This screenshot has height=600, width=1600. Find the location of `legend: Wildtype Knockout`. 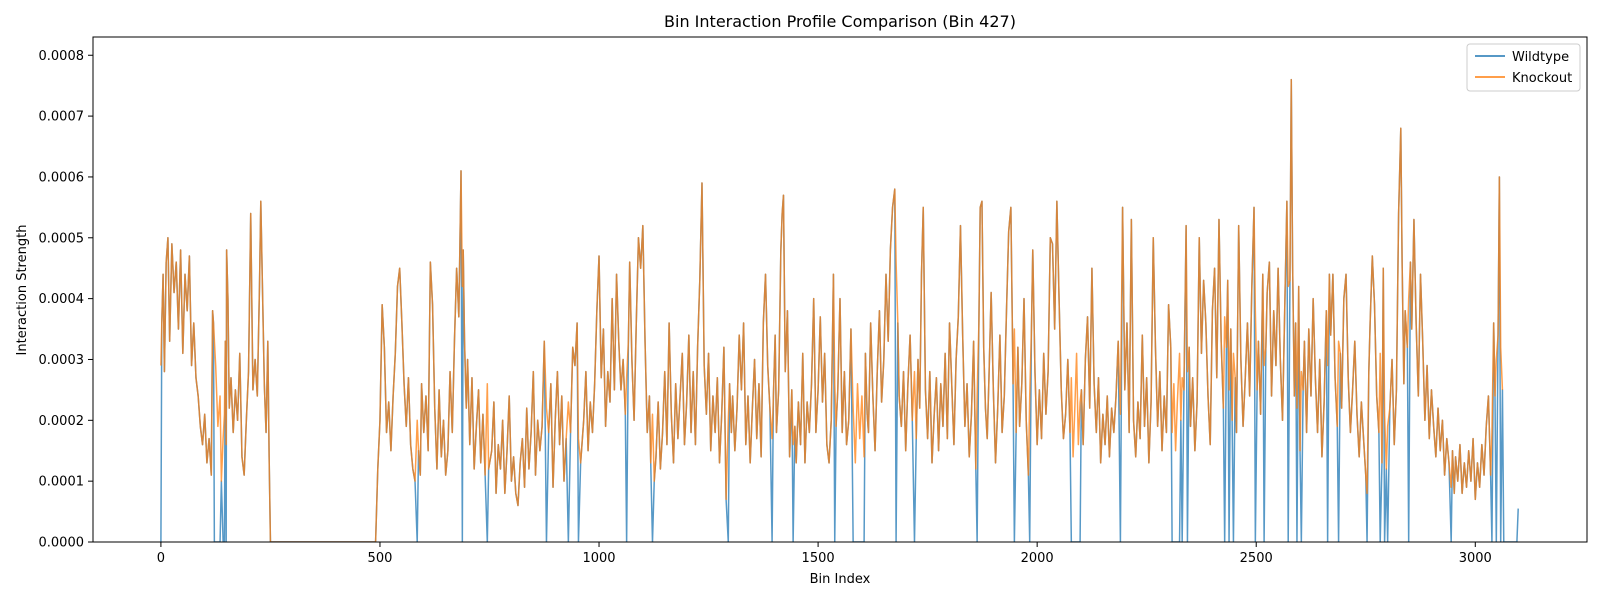

legend: Wildtype Knockout is located at coordinates (1523, 67).